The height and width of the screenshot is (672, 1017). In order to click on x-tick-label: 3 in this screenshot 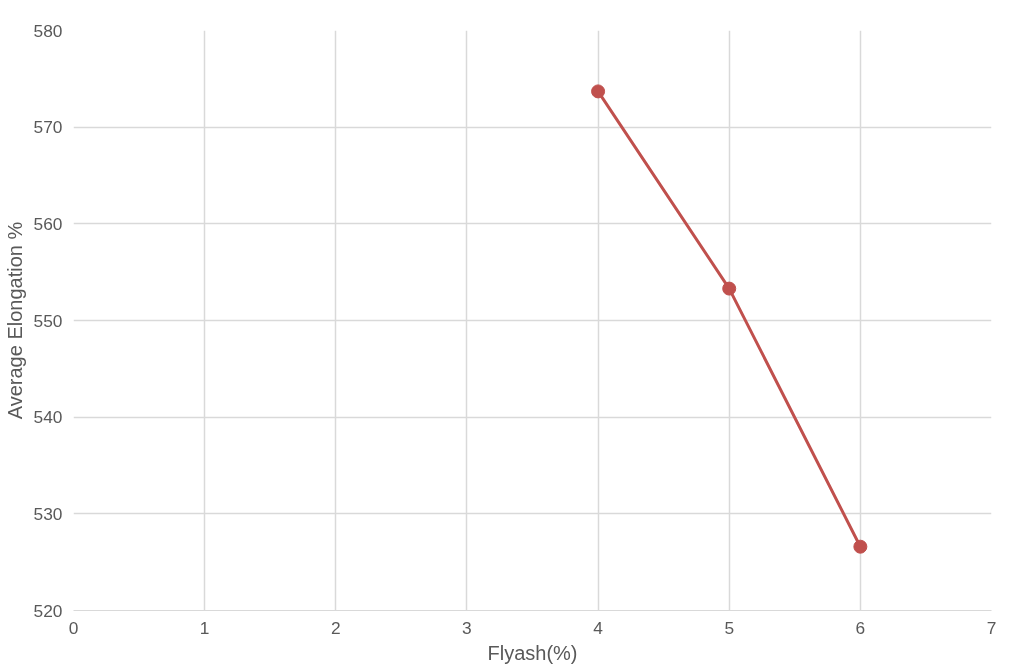, I will do `click(467, 627)`.